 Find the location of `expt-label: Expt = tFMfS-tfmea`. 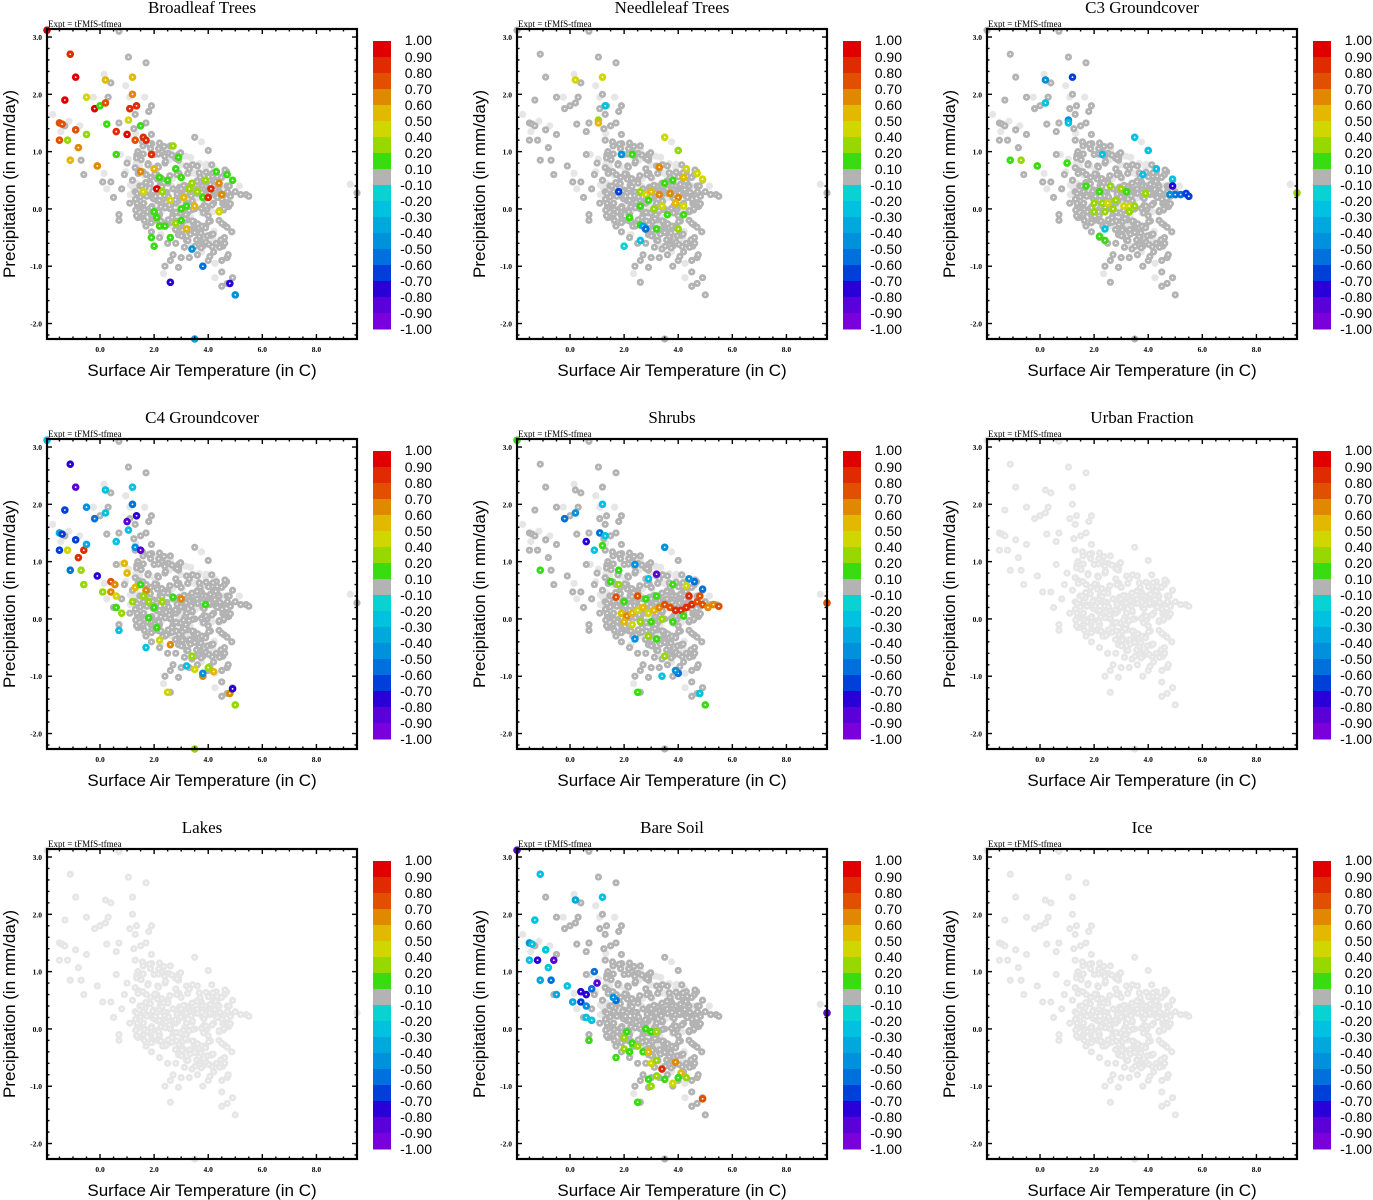

expt-label: Expt = tFMfS-tfmea is located at coordinates (555, 24).